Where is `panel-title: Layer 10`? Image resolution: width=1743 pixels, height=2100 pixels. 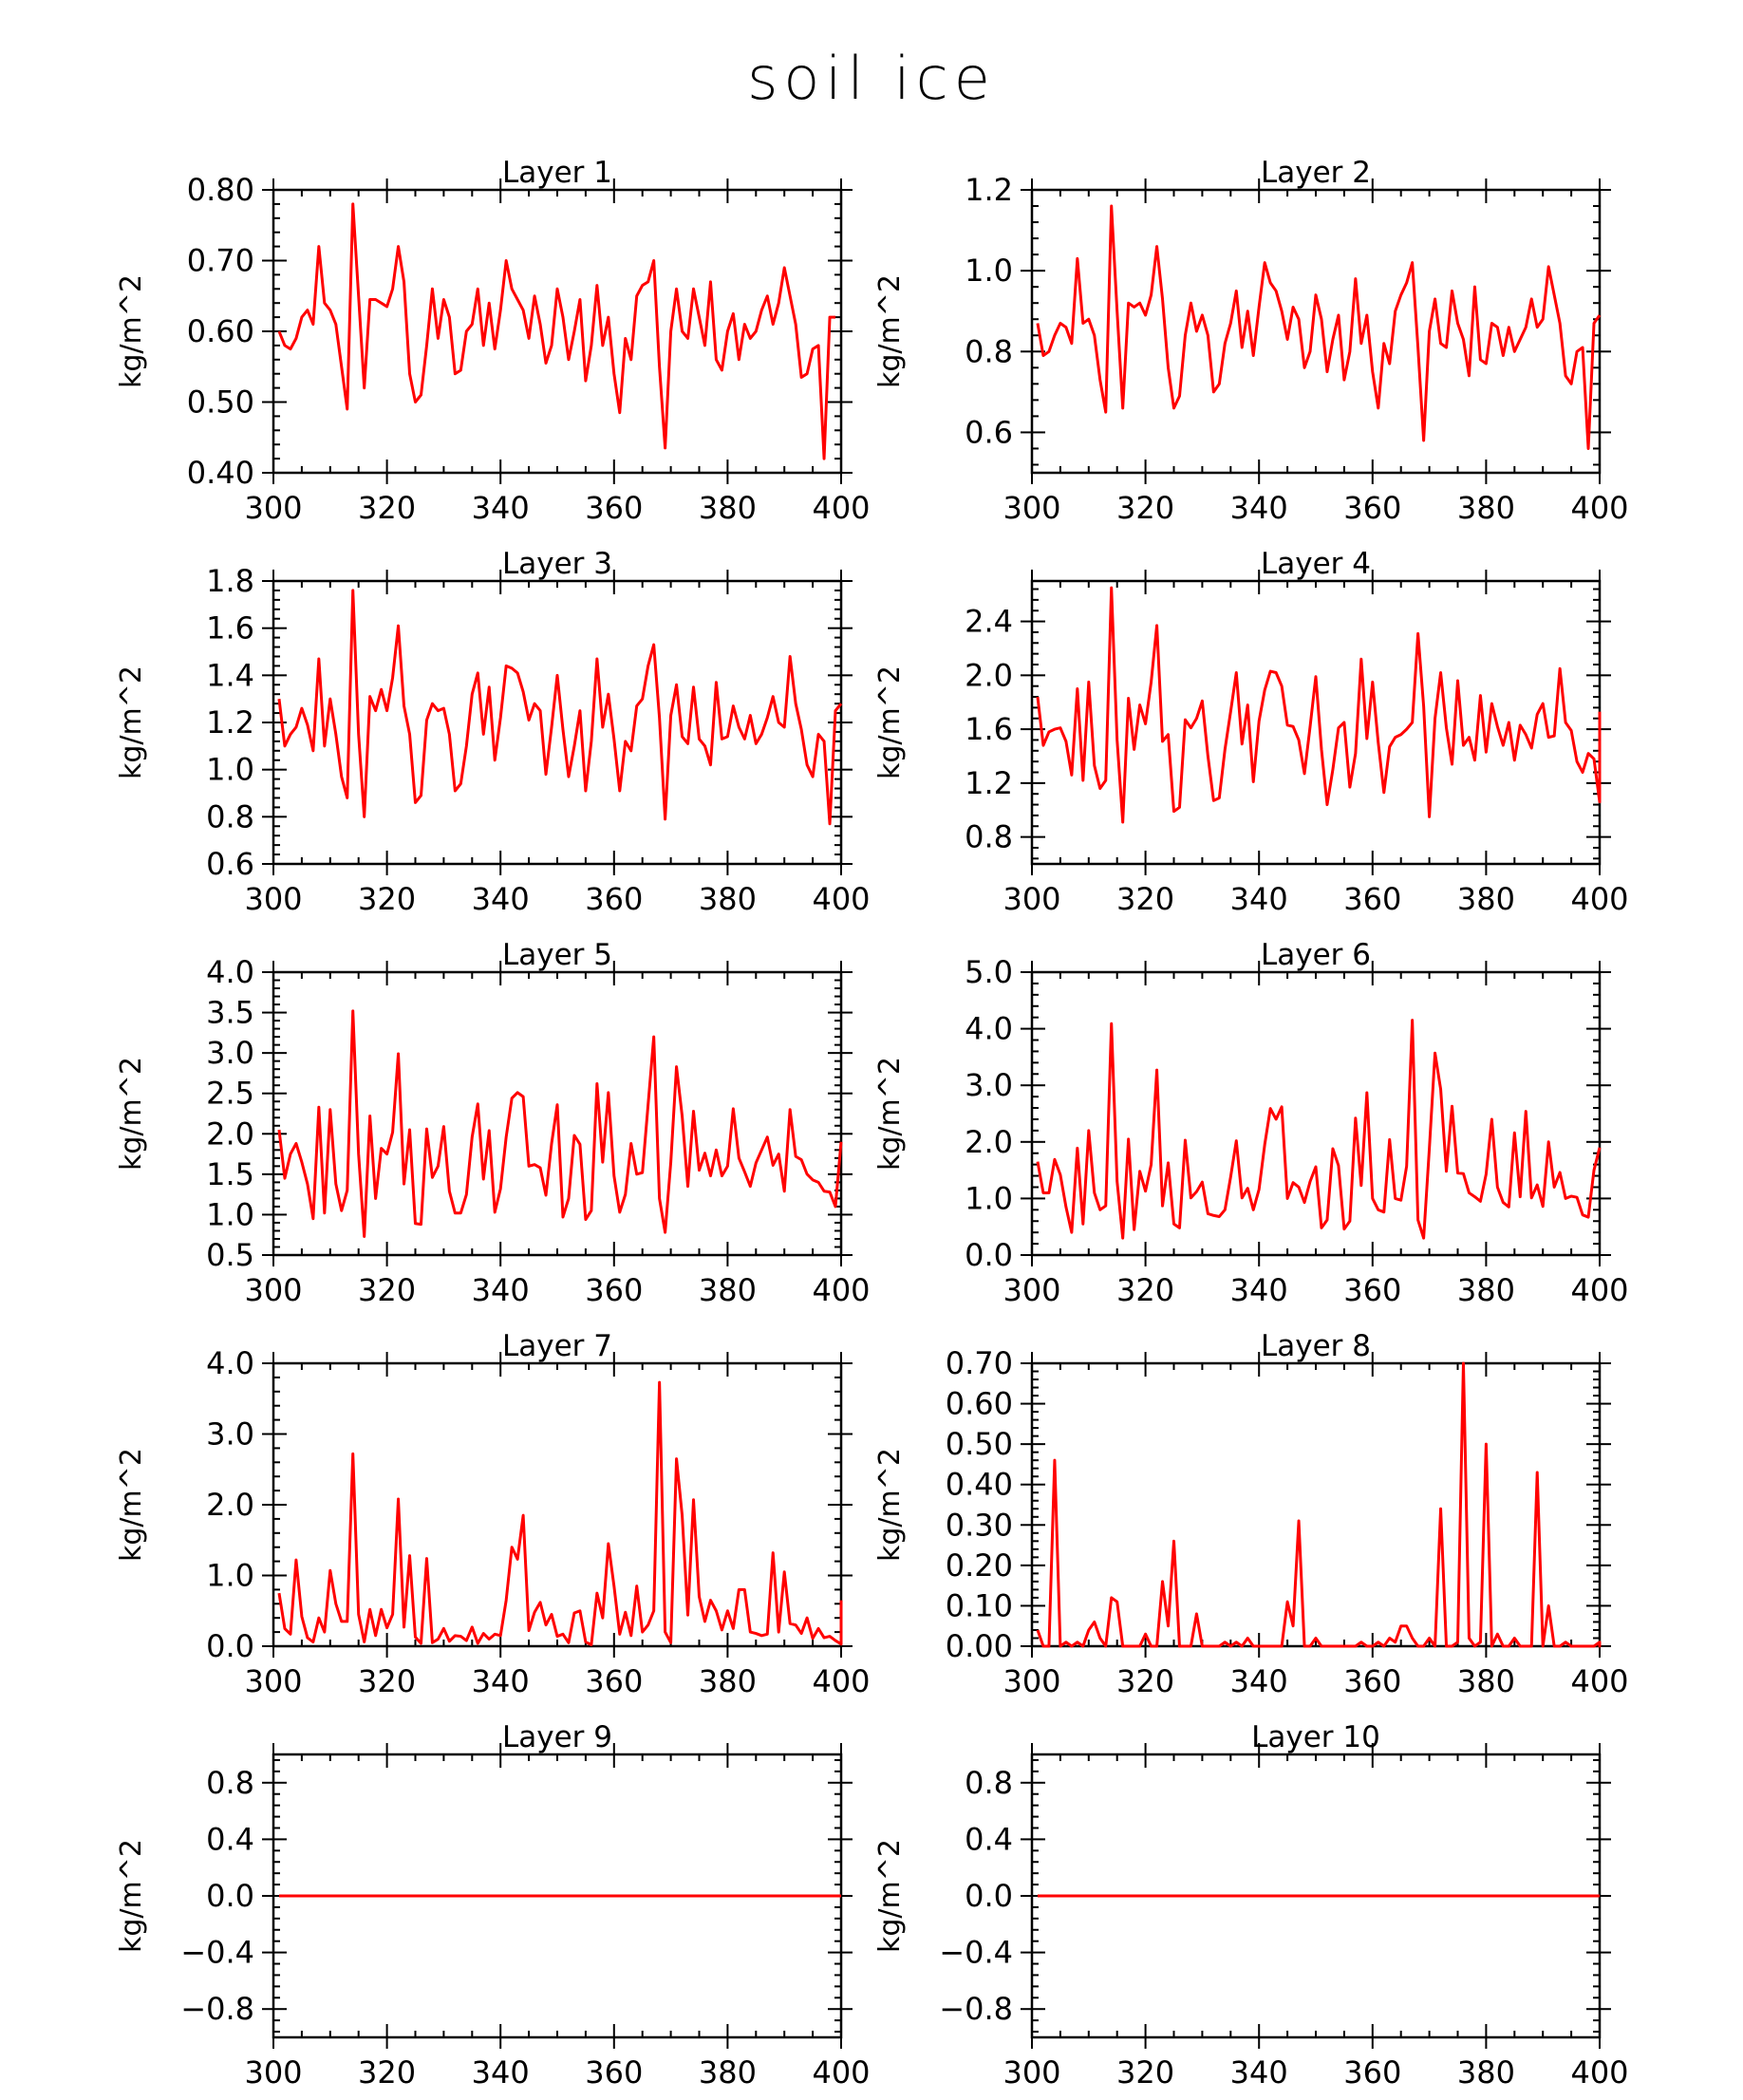
panel-title: Layer 10 is located at coordinates (1315, 1737).